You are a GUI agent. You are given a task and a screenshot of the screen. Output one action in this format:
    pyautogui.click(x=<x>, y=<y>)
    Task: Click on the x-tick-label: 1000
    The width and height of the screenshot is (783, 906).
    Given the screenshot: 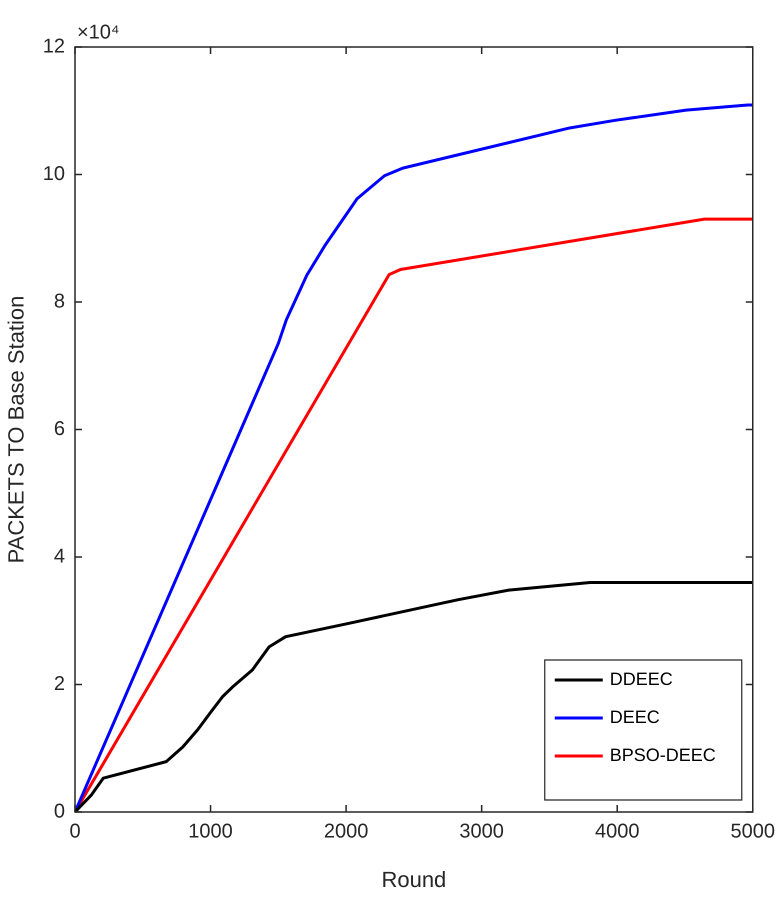 What is the action you would take?
    pyautogui.click(x=210, y=831)
    